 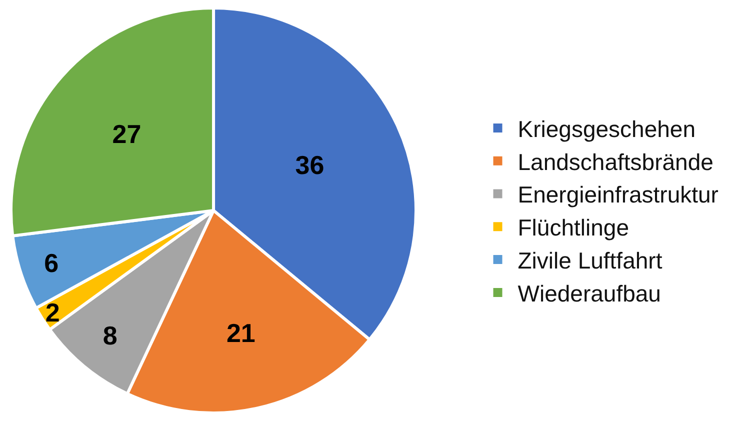 I want to click on legend-label: Kriegsgeschehen, so click(x=607, y=129).